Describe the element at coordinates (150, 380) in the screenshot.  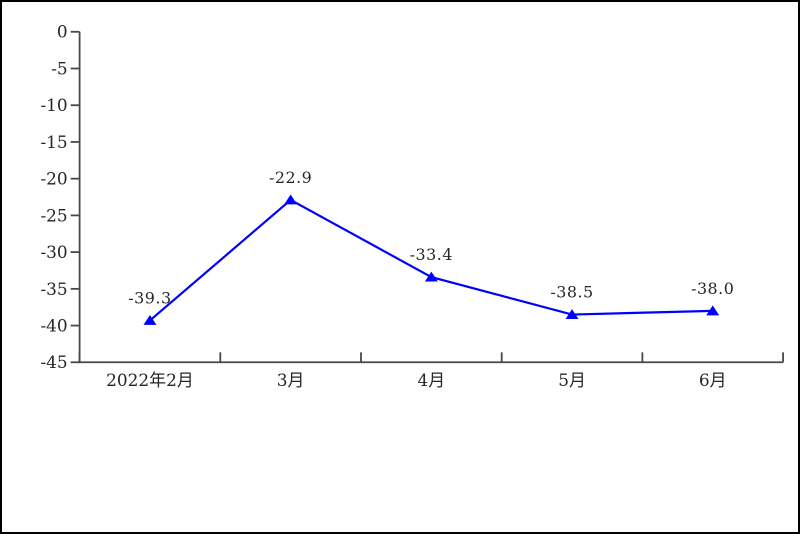
I see `x-axis-category-label: 2022年2月` at that location.